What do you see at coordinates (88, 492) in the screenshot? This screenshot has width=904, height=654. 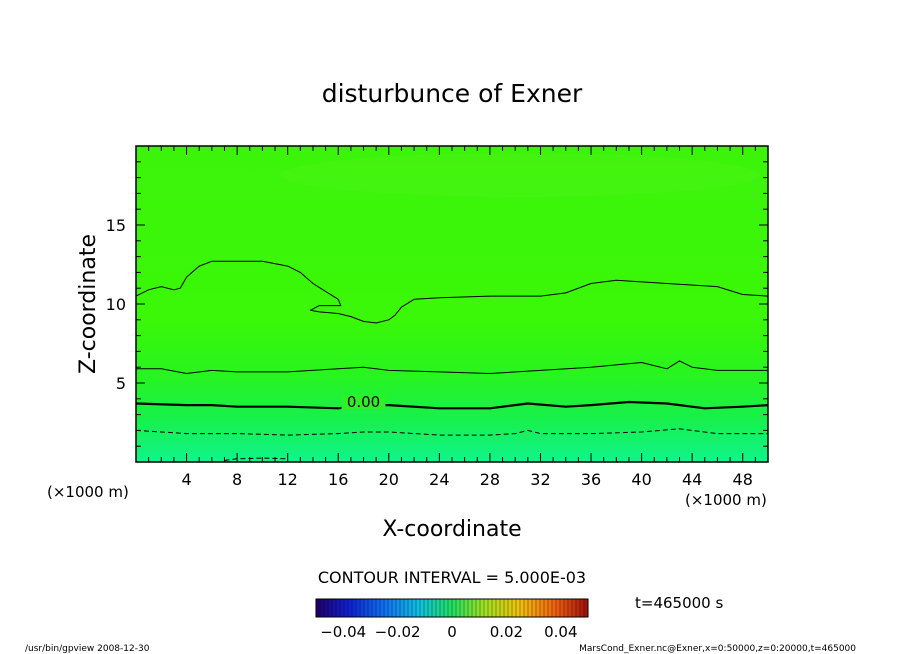 I see `x-unit-left: (×1000 m)` at bounding box center [88, 492].